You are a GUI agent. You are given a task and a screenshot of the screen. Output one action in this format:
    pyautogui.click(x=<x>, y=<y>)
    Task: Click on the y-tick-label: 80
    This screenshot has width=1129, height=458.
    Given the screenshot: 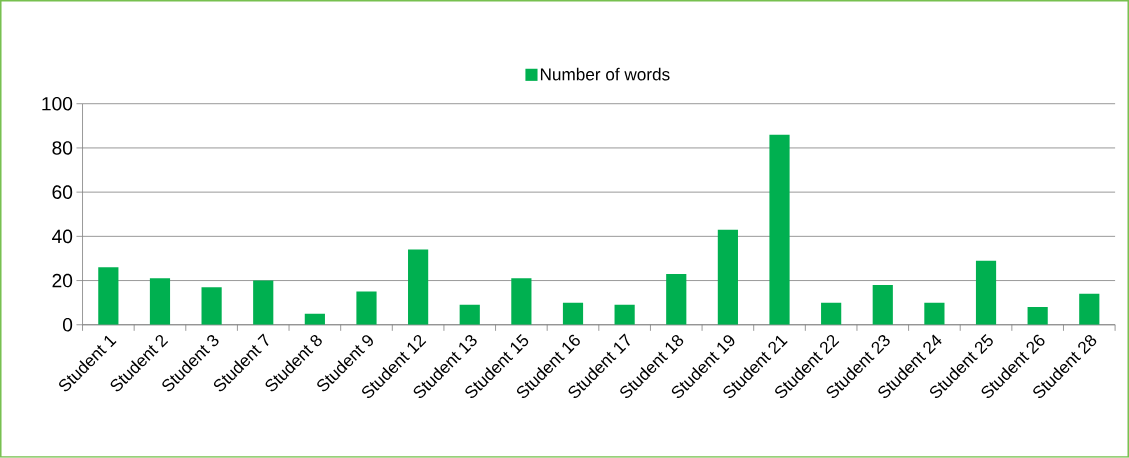 What is the action you would take?
    pyautogui.click(x=62, y=148)
    